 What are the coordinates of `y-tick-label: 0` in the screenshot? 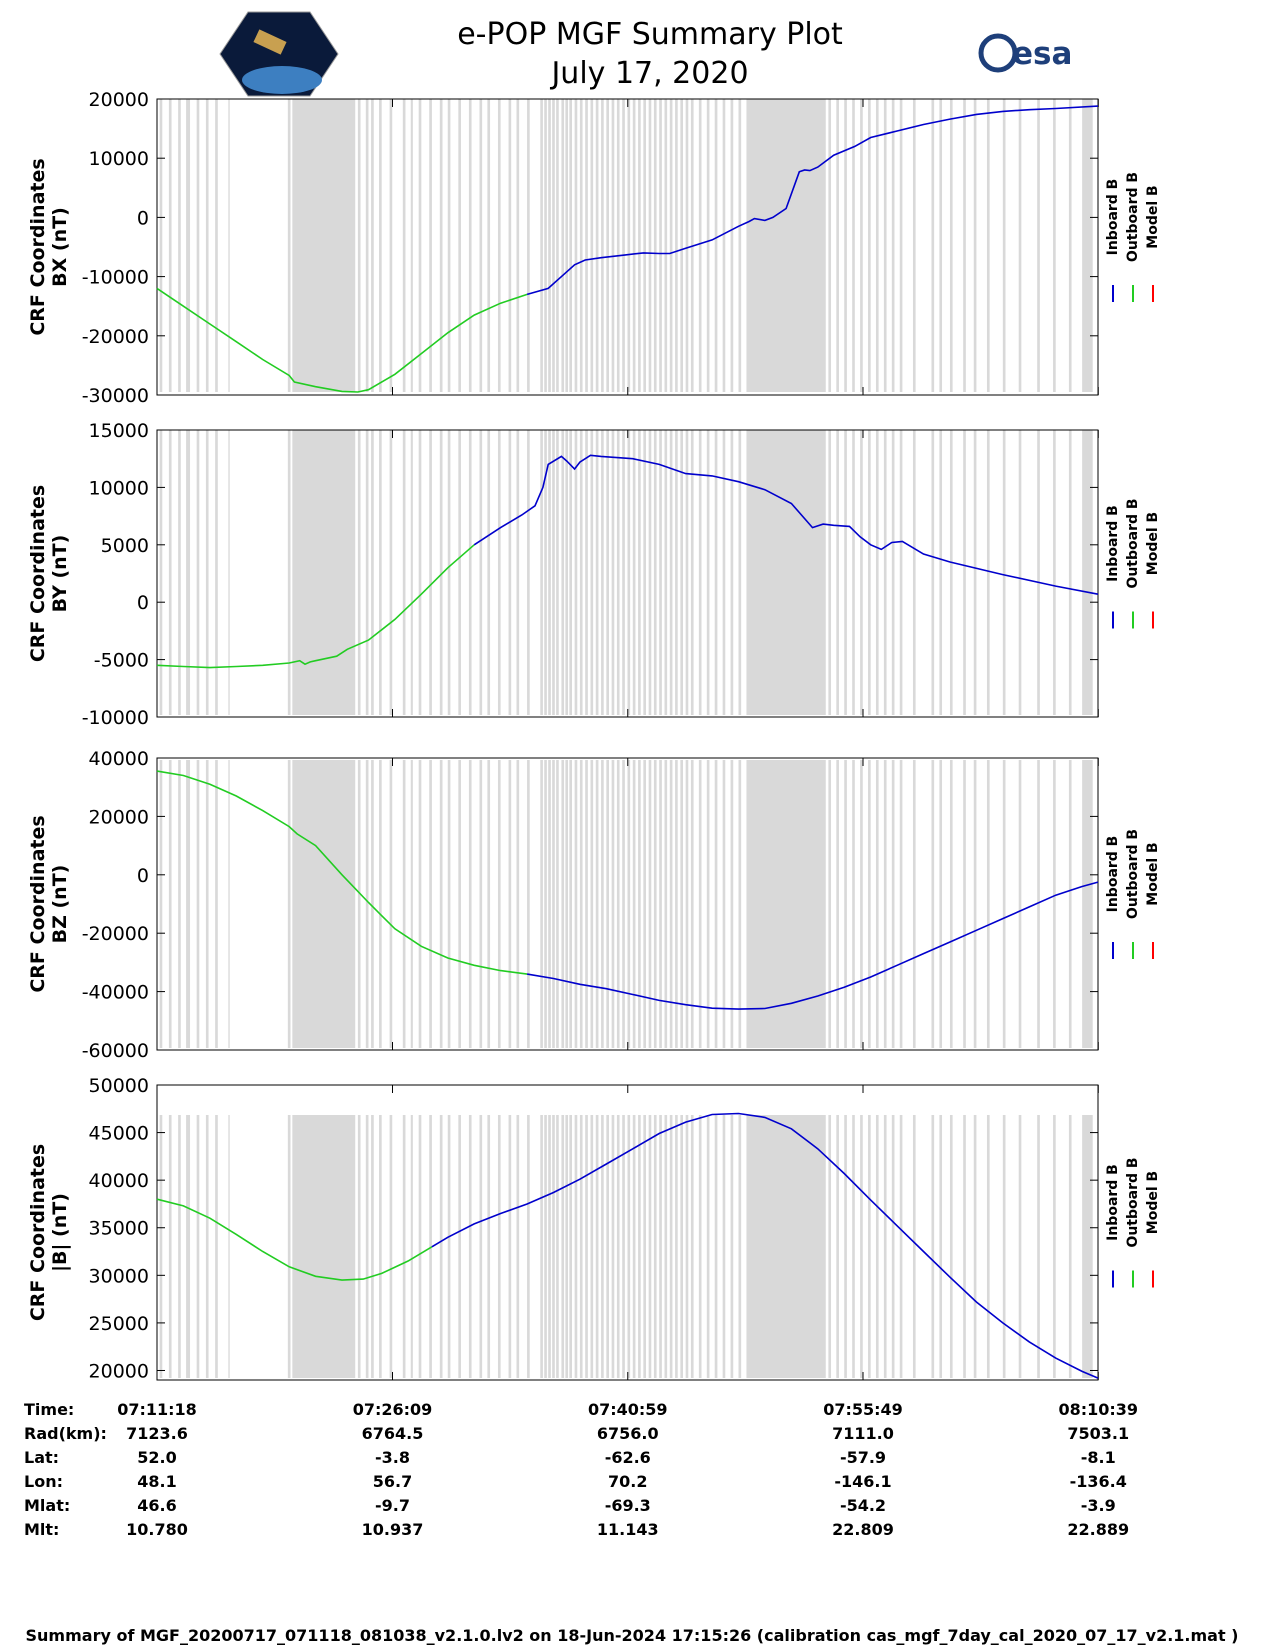 It's located at (143, 218).